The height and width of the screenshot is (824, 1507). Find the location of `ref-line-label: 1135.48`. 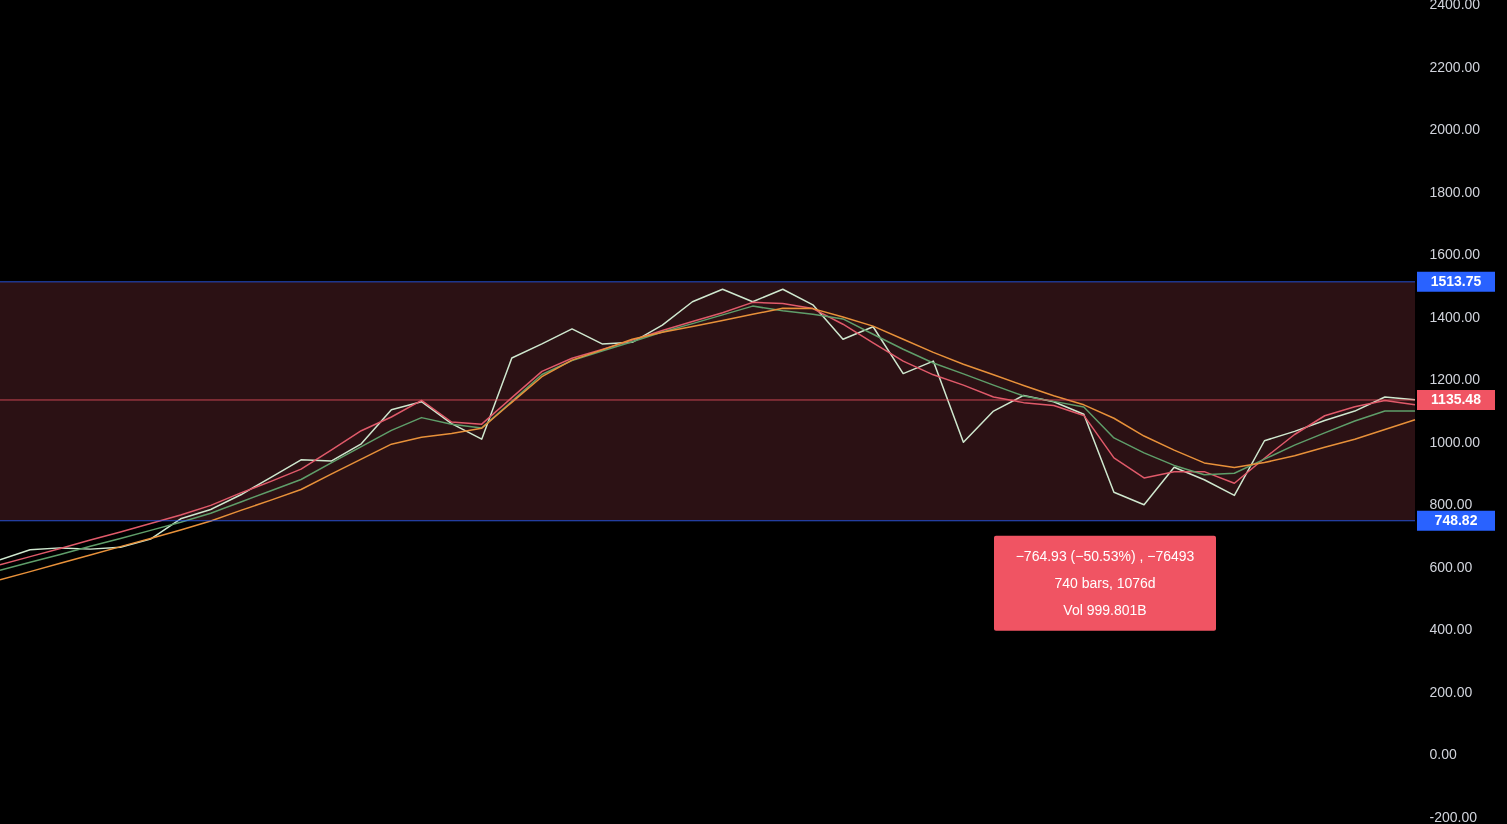

ref-line-label: 1135.48 is located at coordinates (1456, 398).